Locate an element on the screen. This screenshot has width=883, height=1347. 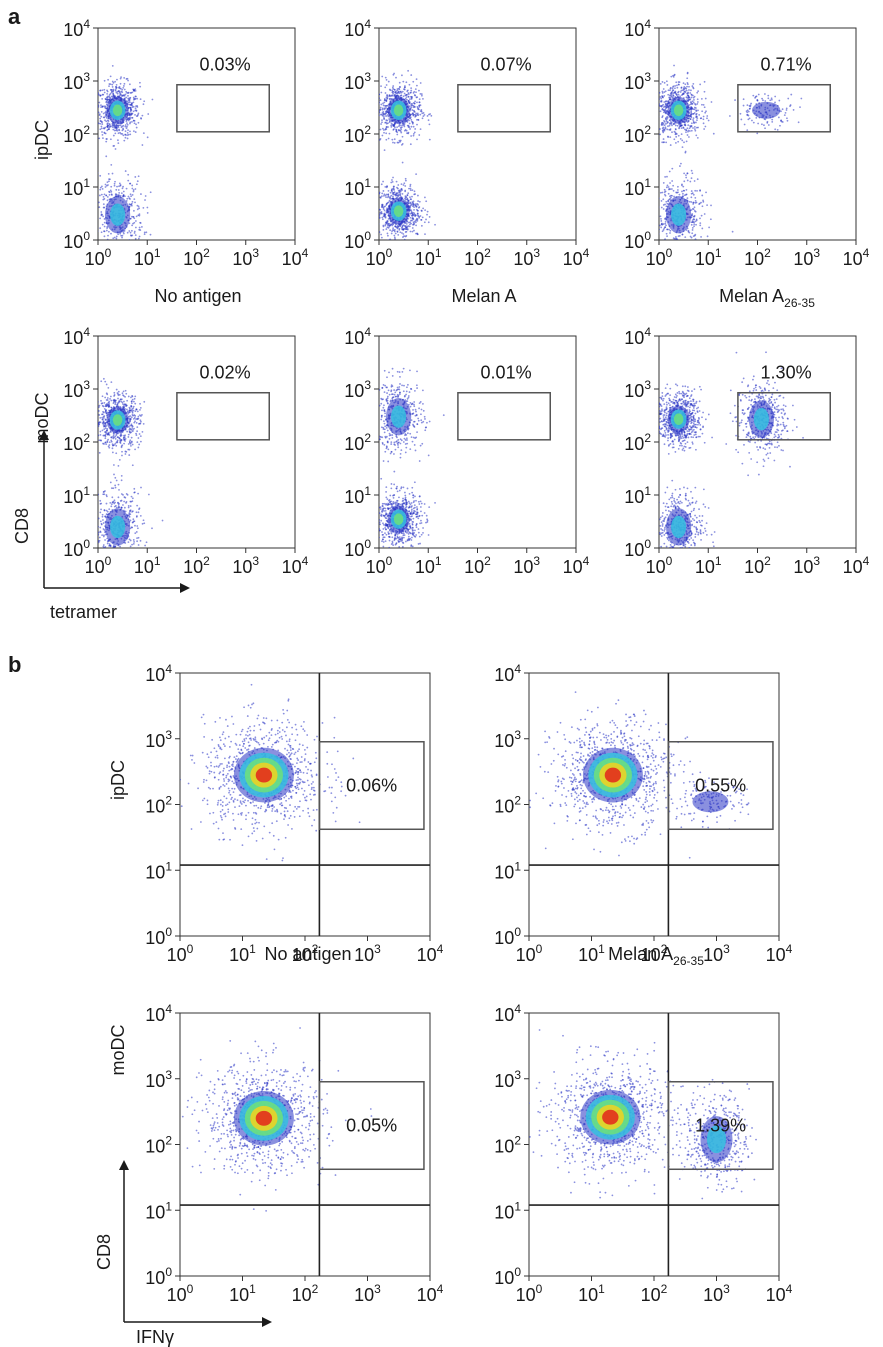
gate-percent-label: 0.71% is located at coordinates (786, 65).